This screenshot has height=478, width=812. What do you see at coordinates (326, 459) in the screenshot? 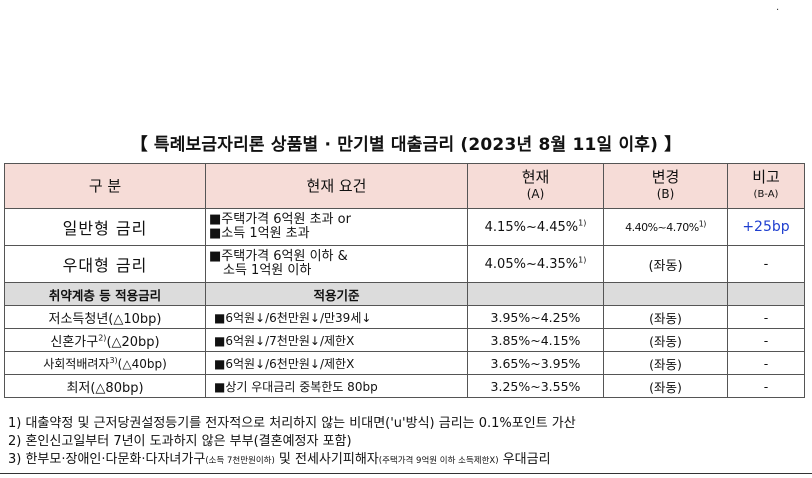
I see `footnote-3-part-c: 및 전세사기피해자` at bounding box center [326, 459].